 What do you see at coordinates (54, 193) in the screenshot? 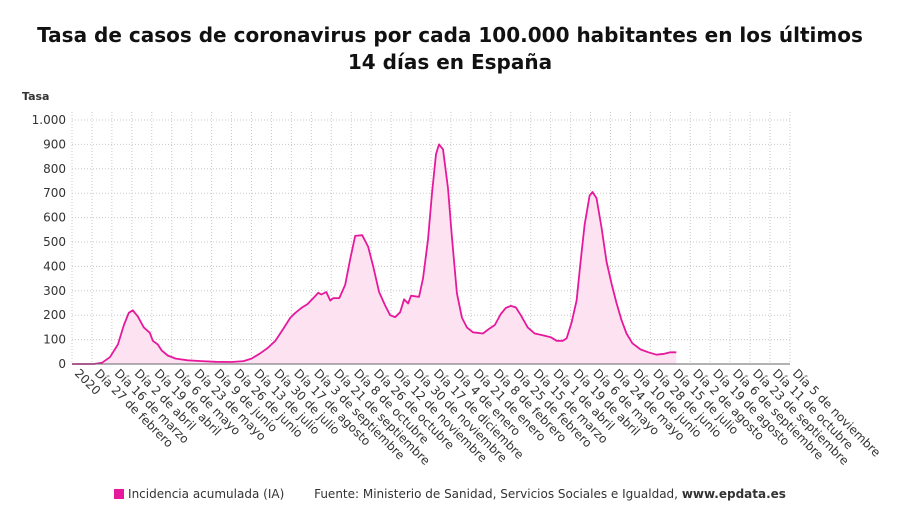
I see `y-tick-label: 700` at bounding box center [54, 193].